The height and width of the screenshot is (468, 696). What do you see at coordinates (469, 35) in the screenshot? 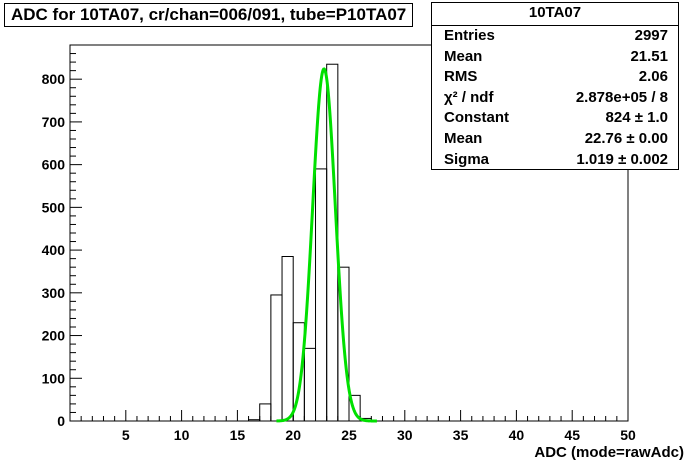
I see `stats-key: Entries` at bounding box center [469, 35].